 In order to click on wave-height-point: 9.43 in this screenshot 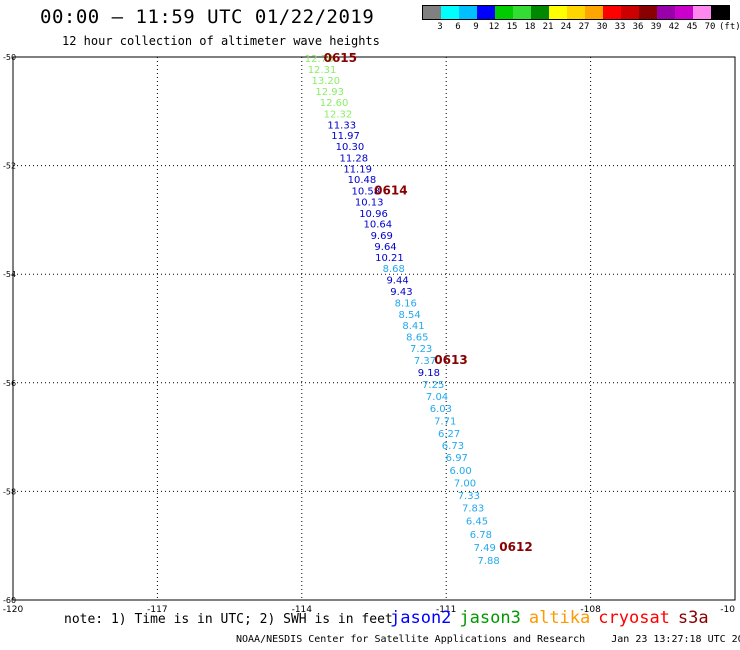, I will do `click(401, 292)`.